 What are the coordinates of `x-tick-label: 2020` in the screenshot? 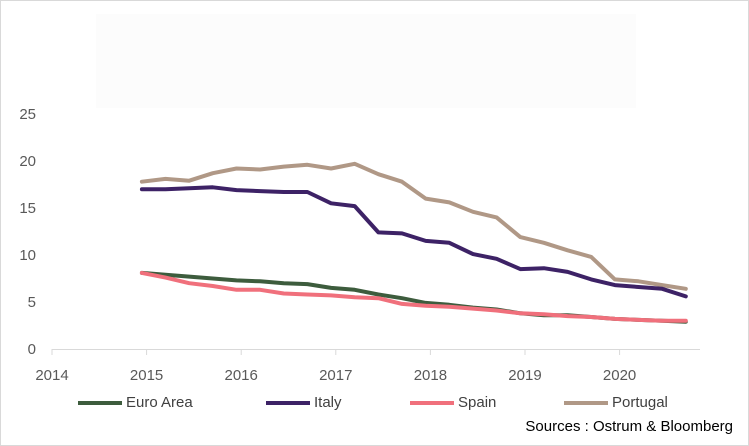 It's located at (619, 375).